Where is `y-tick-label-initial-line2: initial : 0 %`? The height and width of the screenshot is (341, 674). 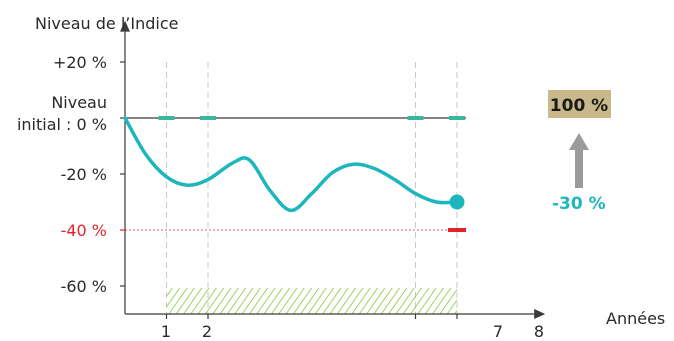 y-tick-label-initial-line2: initial : 0 % is located at coordinates (62, 124).